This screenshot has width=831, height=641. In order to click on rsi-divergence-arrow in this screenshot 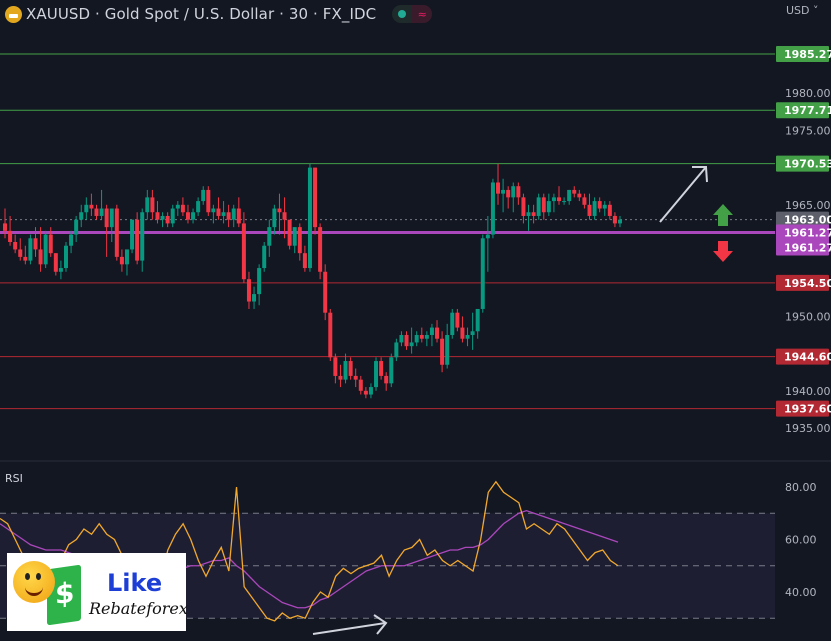, I will do `click(349, 628)`.